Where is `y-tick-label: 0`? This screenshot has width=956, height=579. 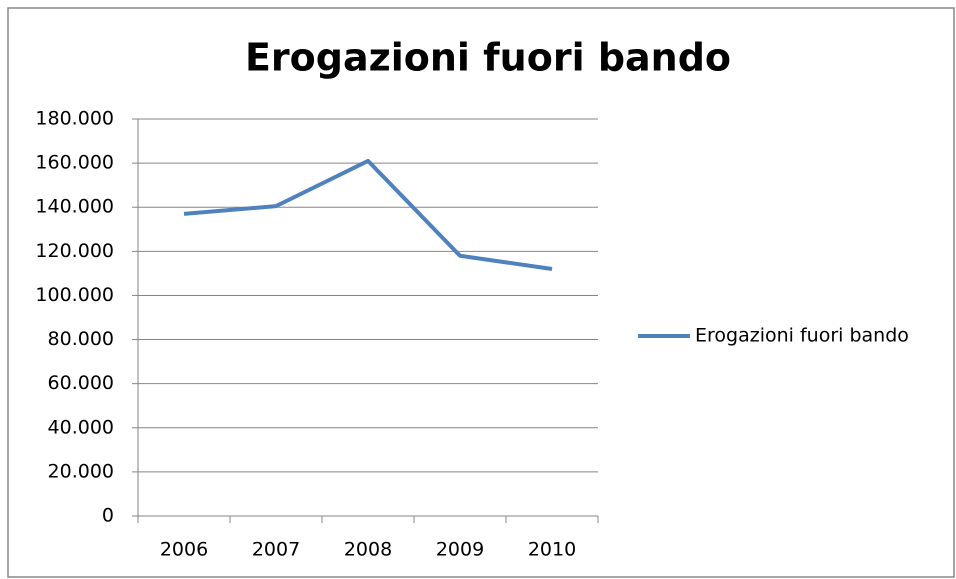
y-tick-label: 0 is located at coordinates (108, 516).